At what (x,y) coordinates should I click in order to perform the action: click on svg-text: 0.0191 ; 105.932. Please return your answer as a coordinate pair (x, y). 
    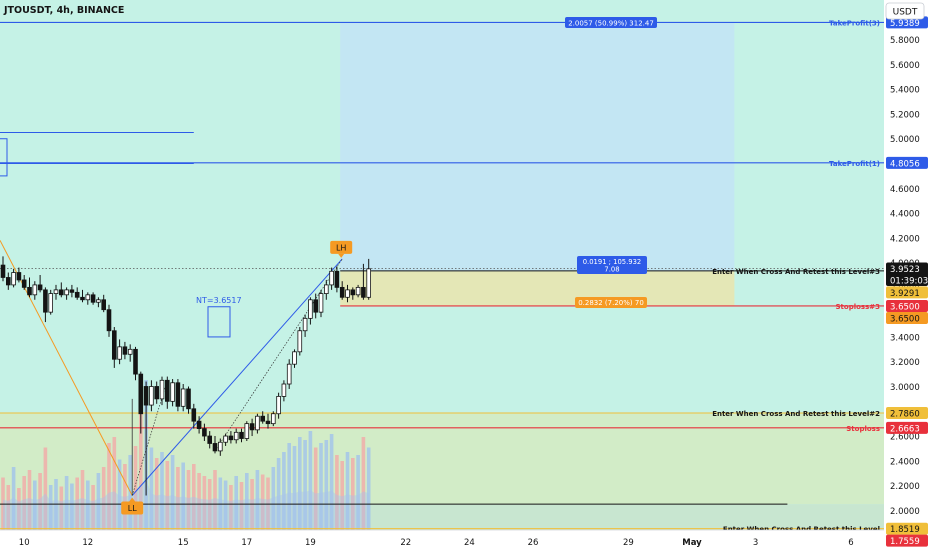
    Looking at the image, I should click on (612, 262).